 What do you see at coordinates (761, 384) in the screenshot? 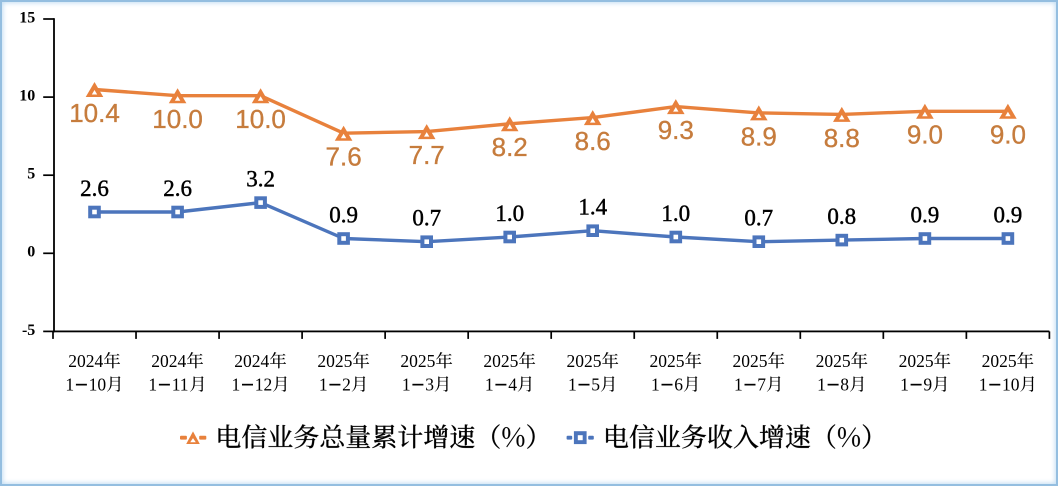
I see `svg-text: 7` at bounding box center [761, 384].